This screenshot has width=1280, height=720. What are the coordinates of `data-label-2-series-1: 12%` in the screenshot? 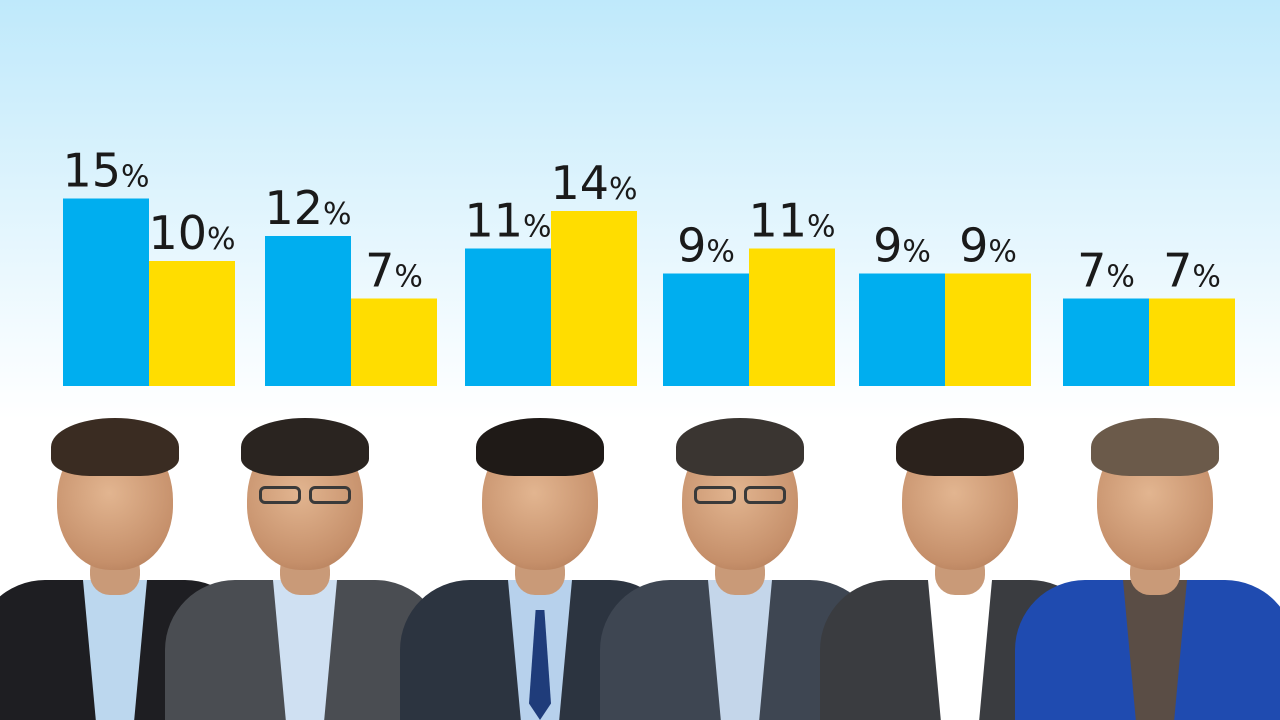 It's located at (307, 208).